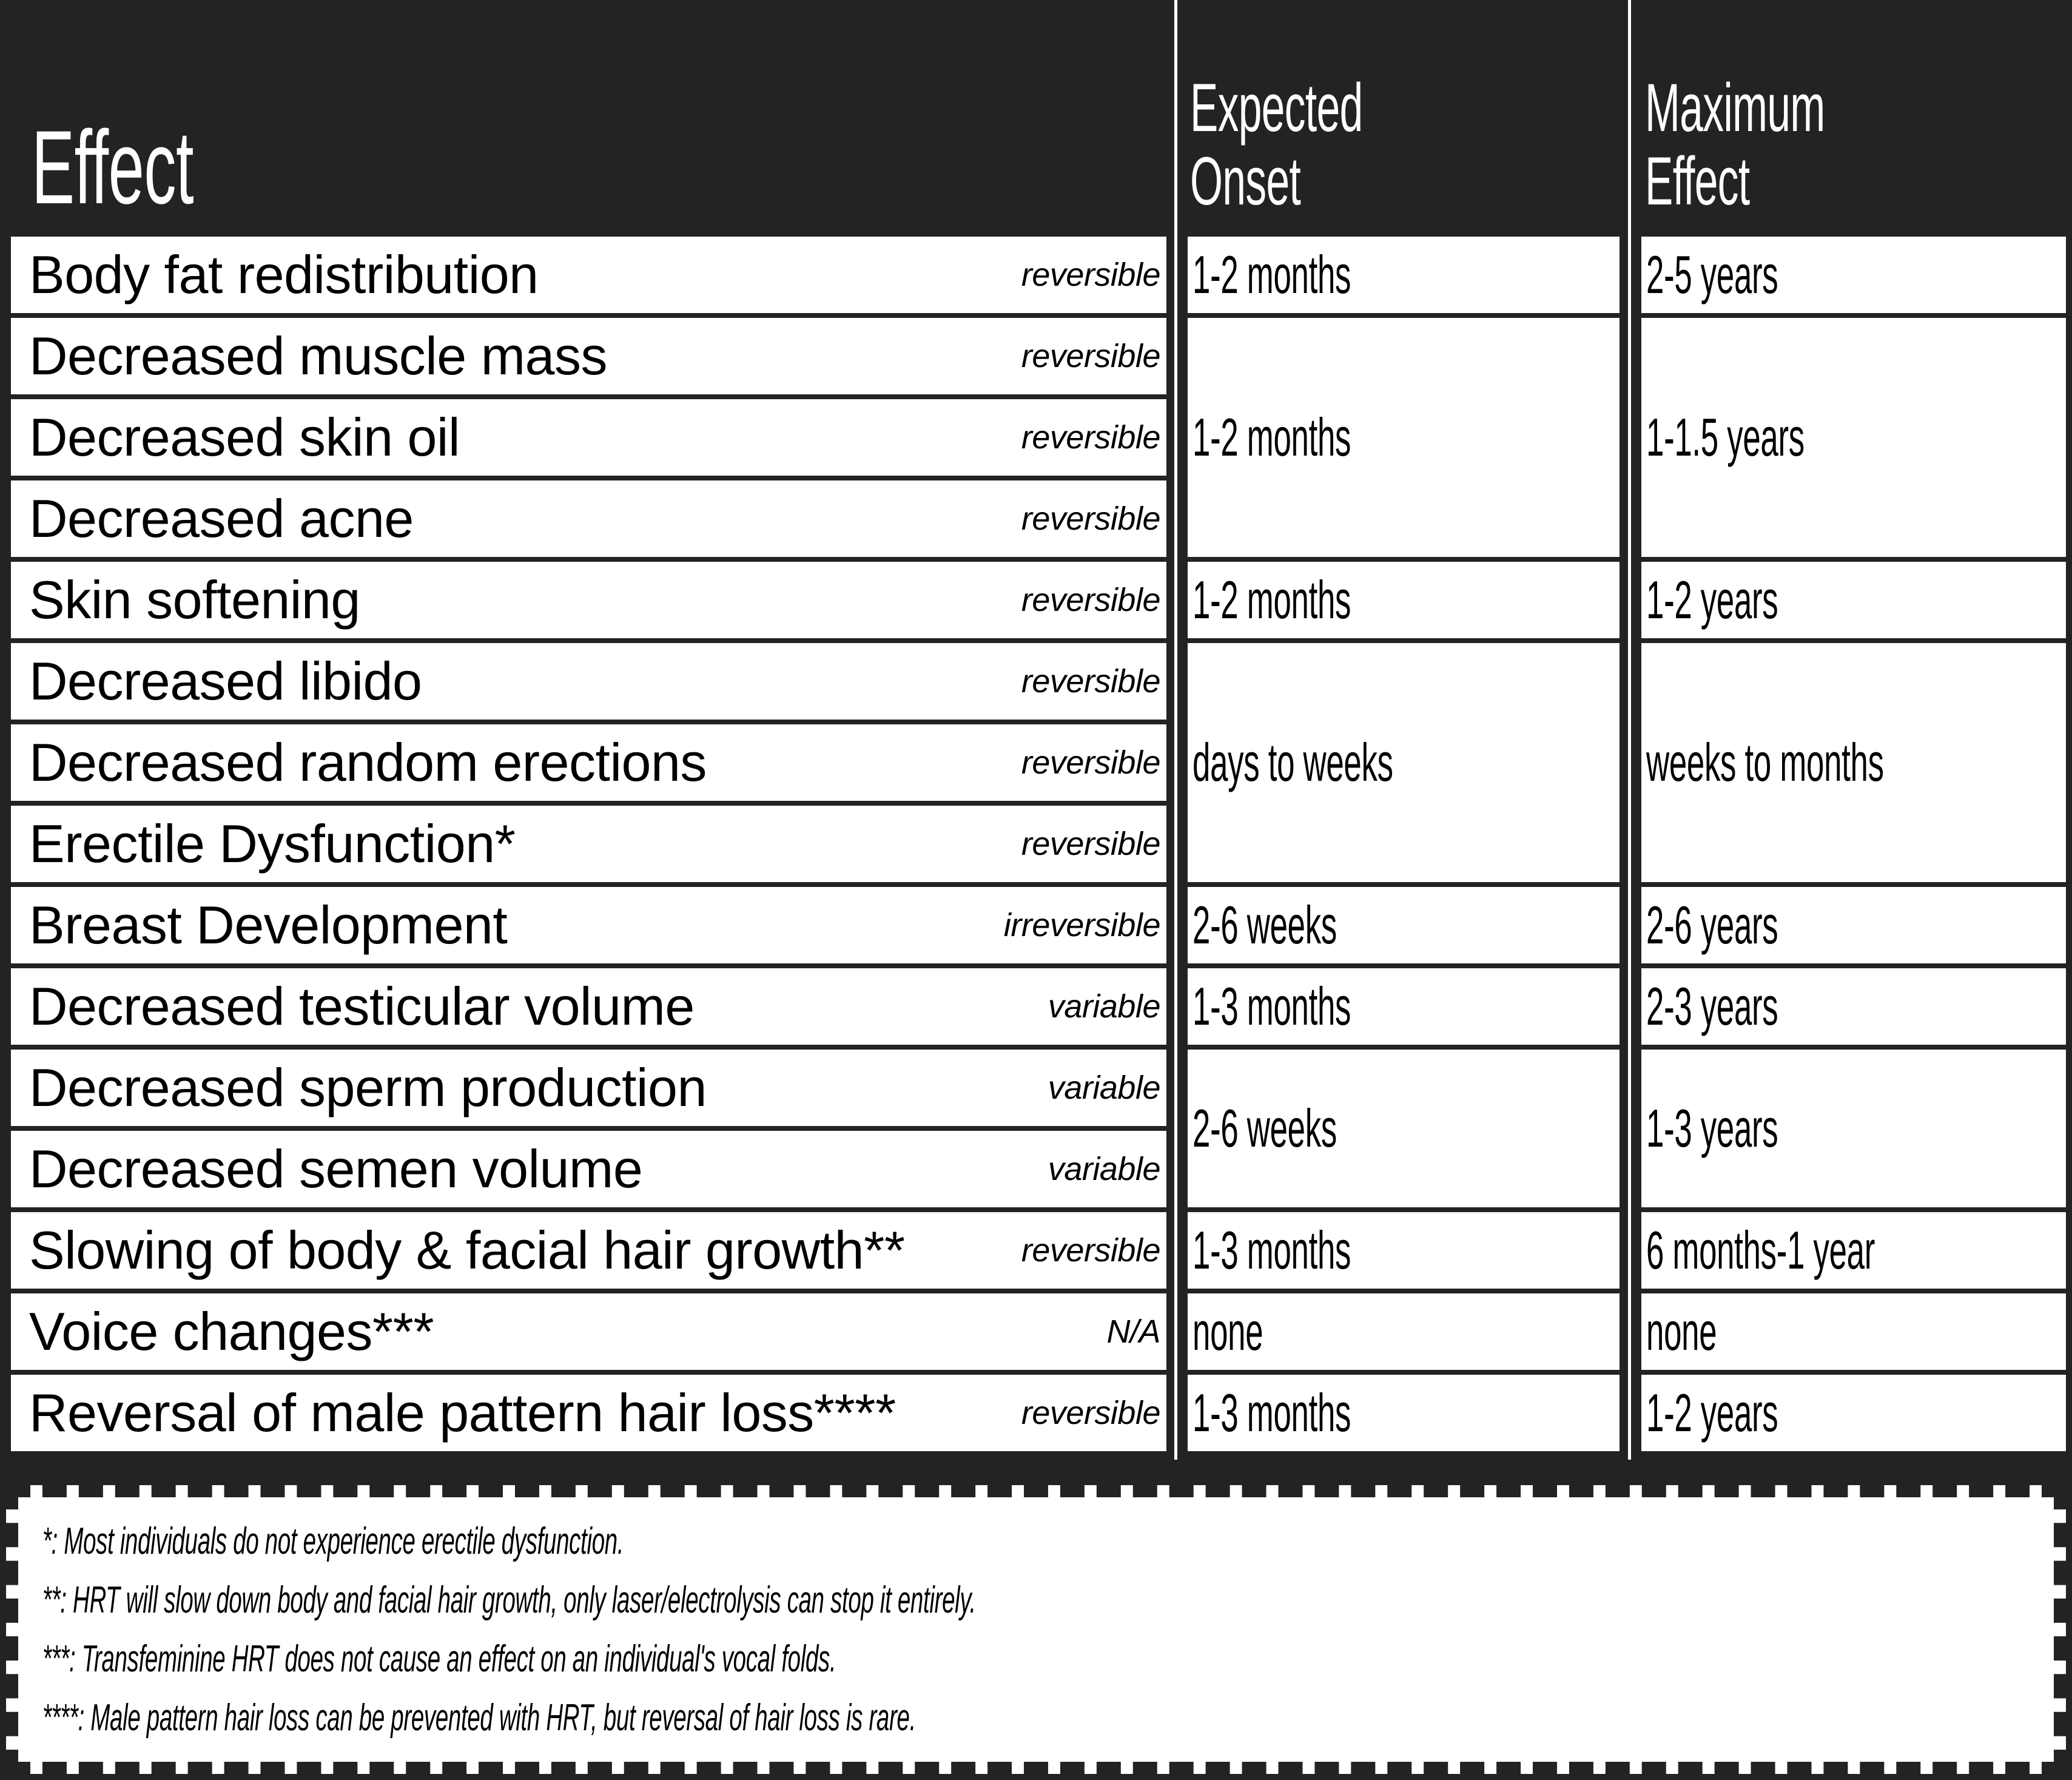  Describe the element at coordinates (588, 925) in the screenshot. I see `table-row: Breast Development irreversible` at that location.